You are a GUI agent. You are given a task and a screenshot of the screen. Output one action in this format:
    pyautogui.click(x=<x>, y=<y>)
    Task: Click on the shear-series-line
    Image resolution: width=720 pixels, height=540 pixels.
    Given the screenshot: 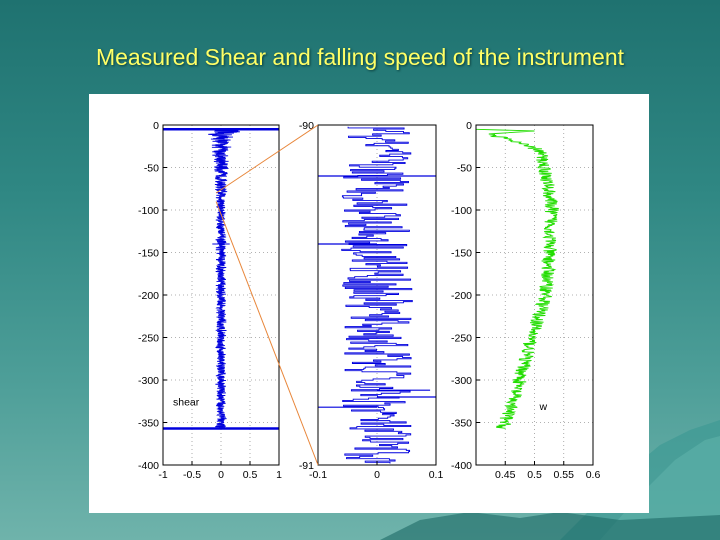 What is the action you would take?
    pyautogui.click(x=222, y=278)
    